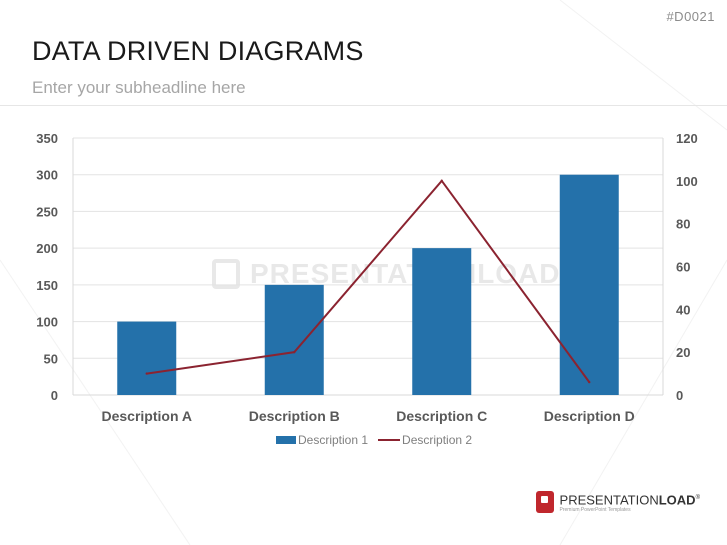  What do you see at coordinates (683, 309) in the screenshot?
I see `y-right-tick-label: 40` at bounding box center [683, 309].